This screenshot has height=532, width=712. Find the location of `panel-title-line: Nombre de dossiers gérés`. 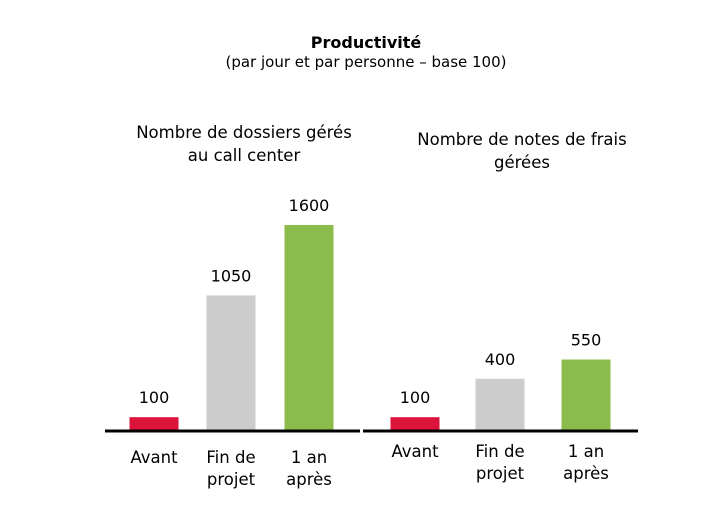

panel-title-line: Nombre de dossiers gérés is located at coordinates (244, 132).